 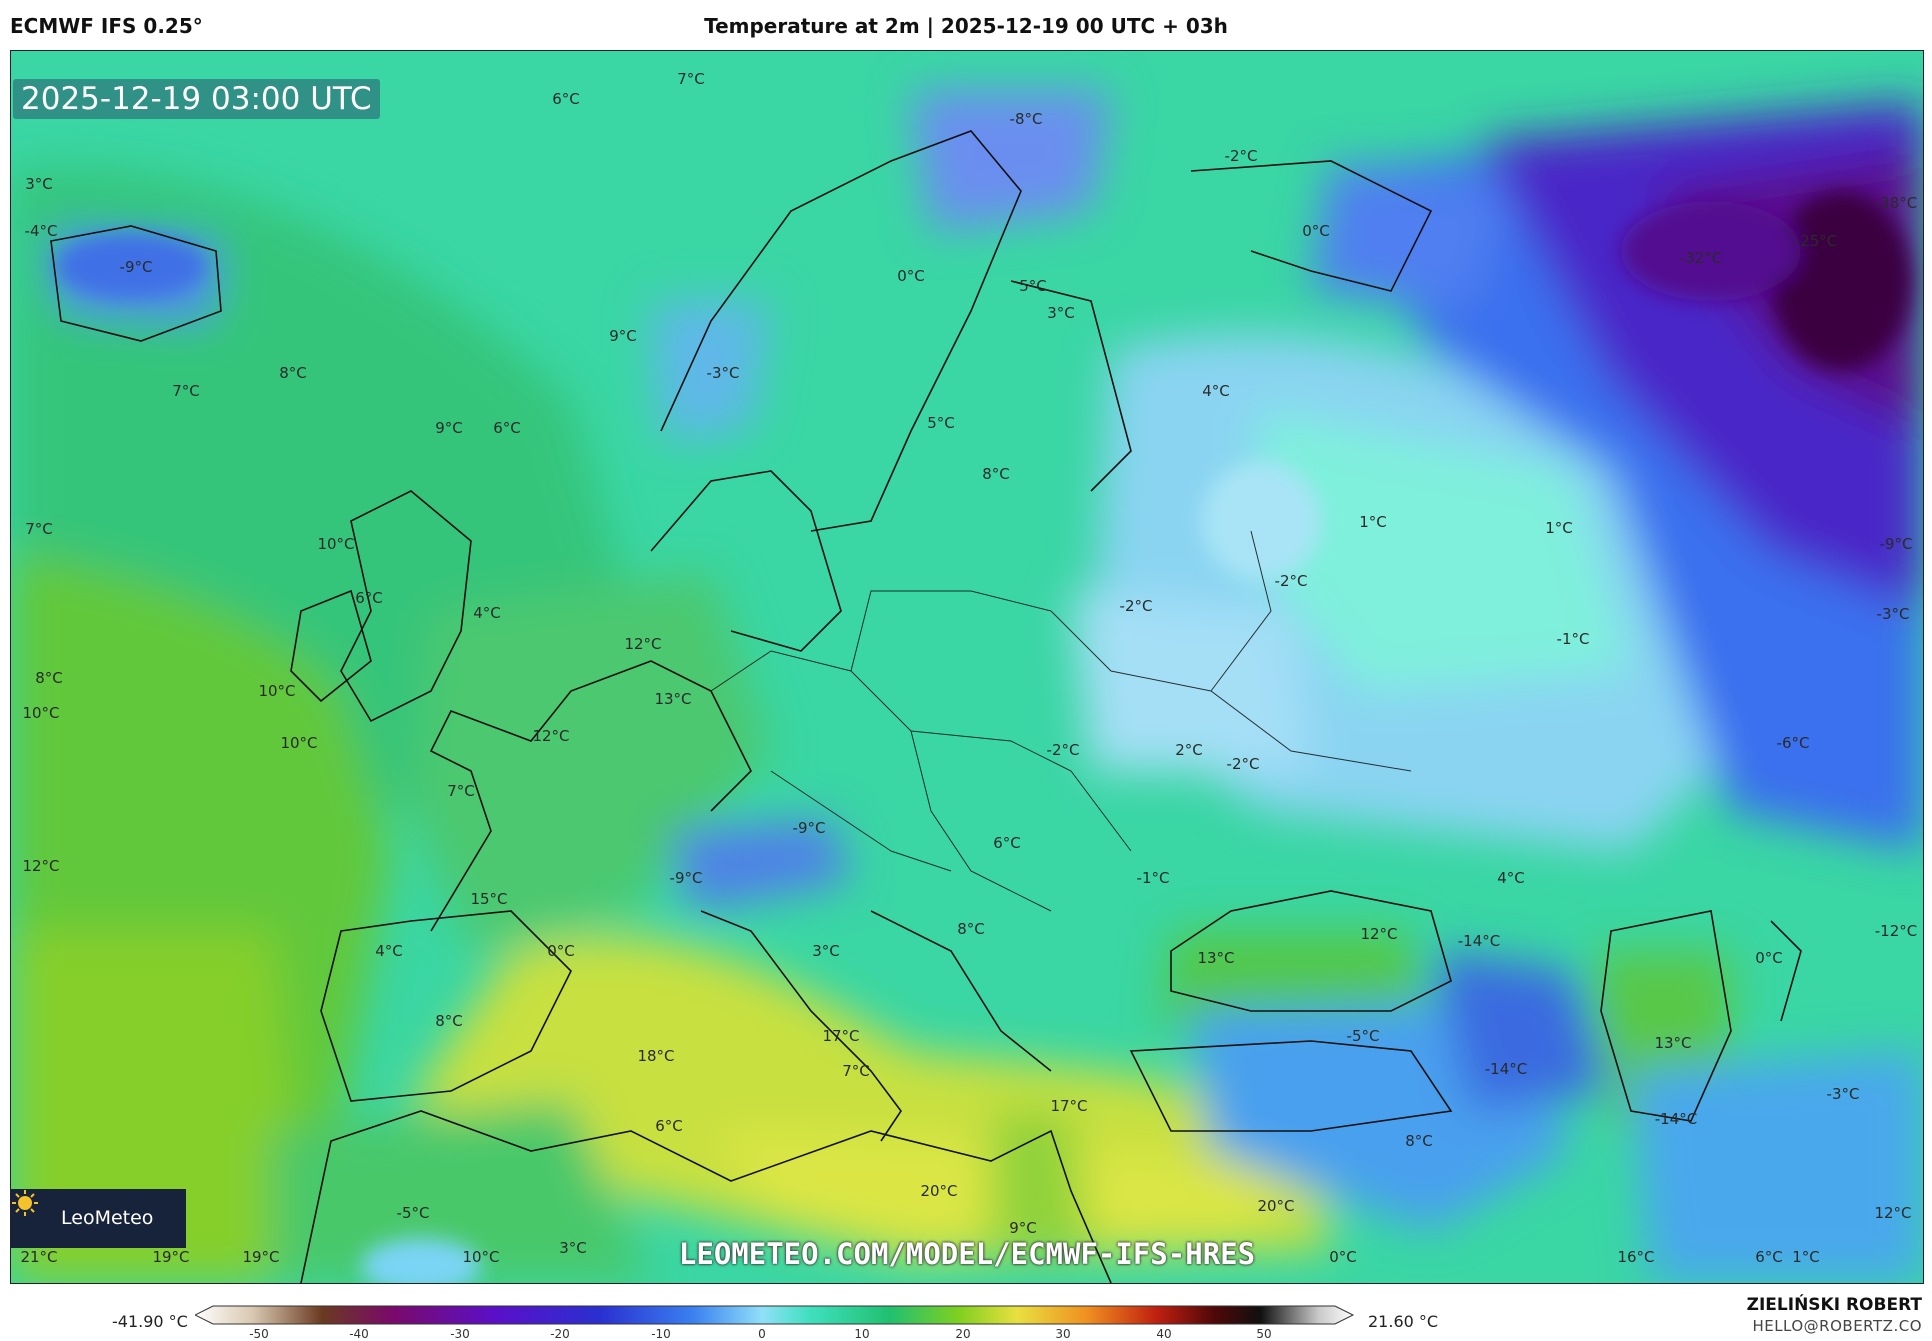 What do you see at coordinates (196, 99) in the screenshot?
I see `valid-time-badge: 2025-12-19 03:00 UTC` at bounding box center [196, 99].